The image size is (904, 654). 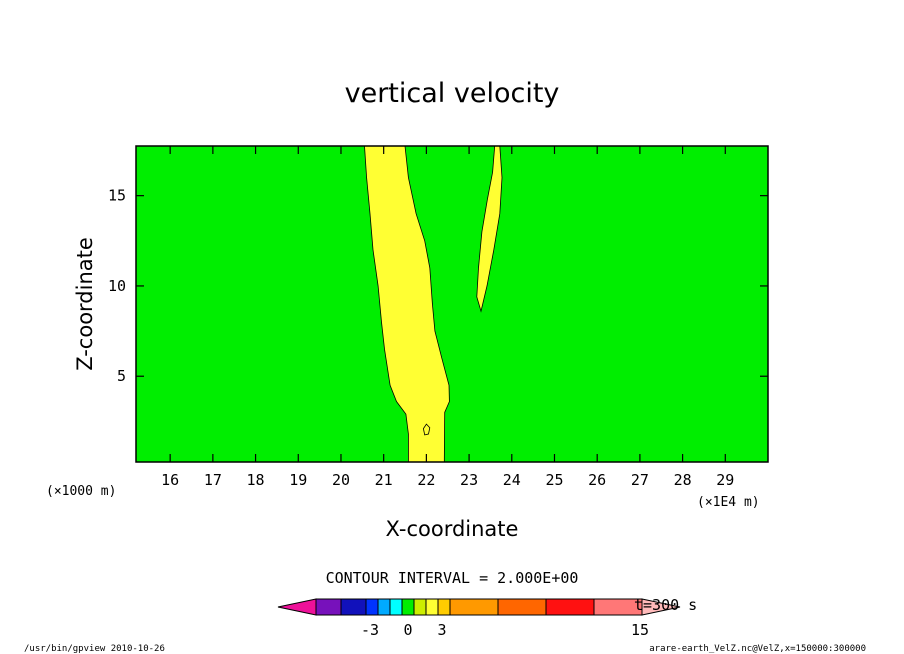 What do you see at coordinates (298, 480) in the screenshot?
I see `x-tick-label: 19` at bounding box center [298, 480].